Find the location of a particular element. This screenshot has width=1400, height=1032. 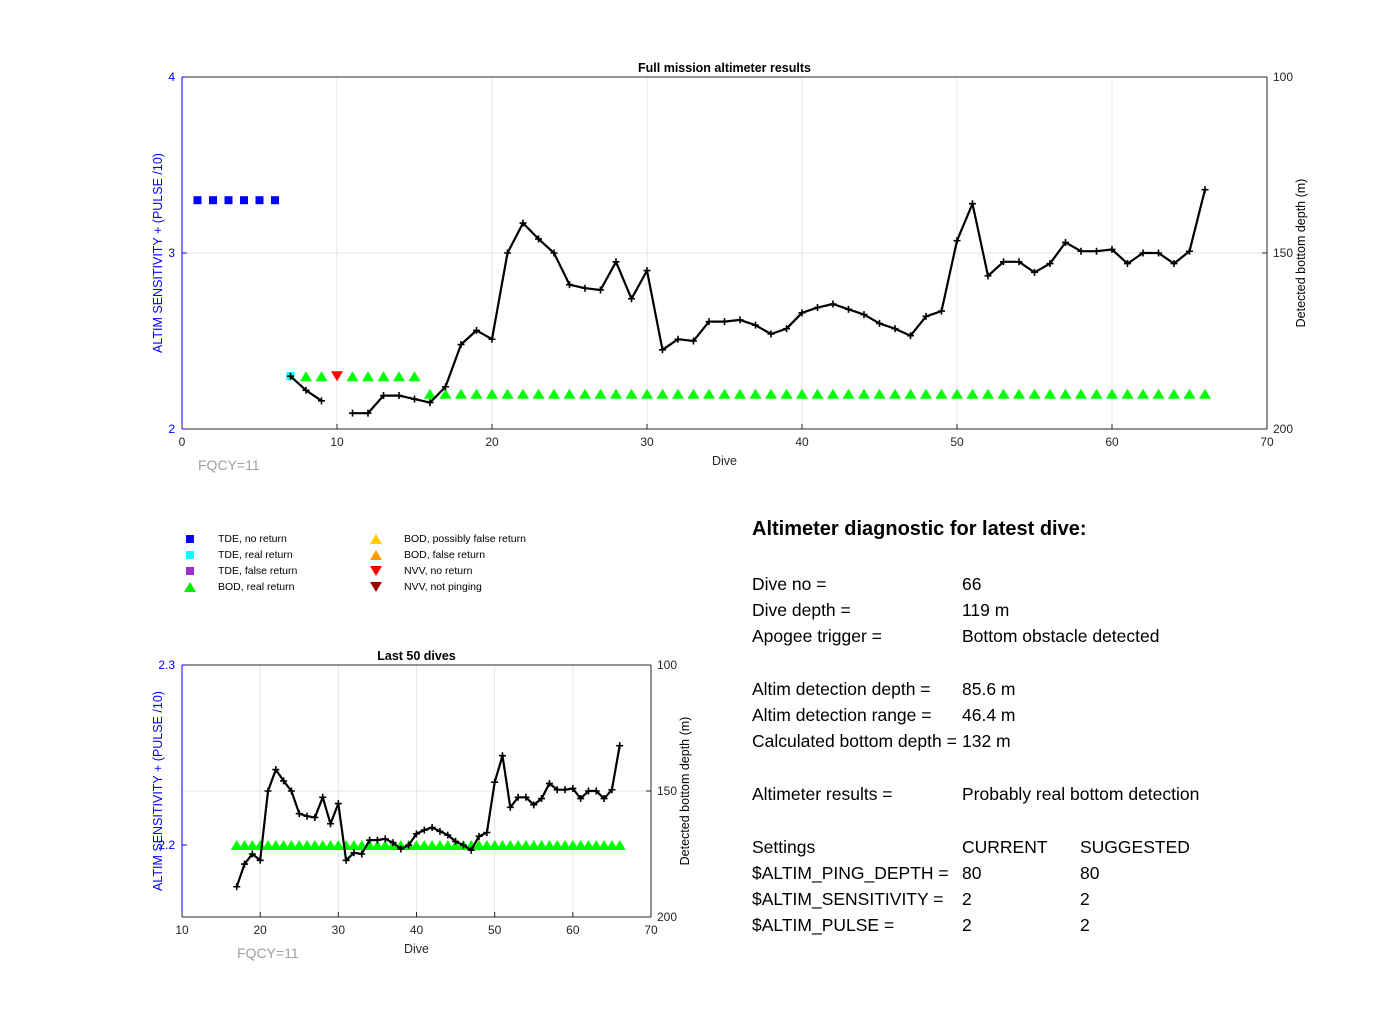

current-header: CURRENT is located at coordinates (1005, 847).